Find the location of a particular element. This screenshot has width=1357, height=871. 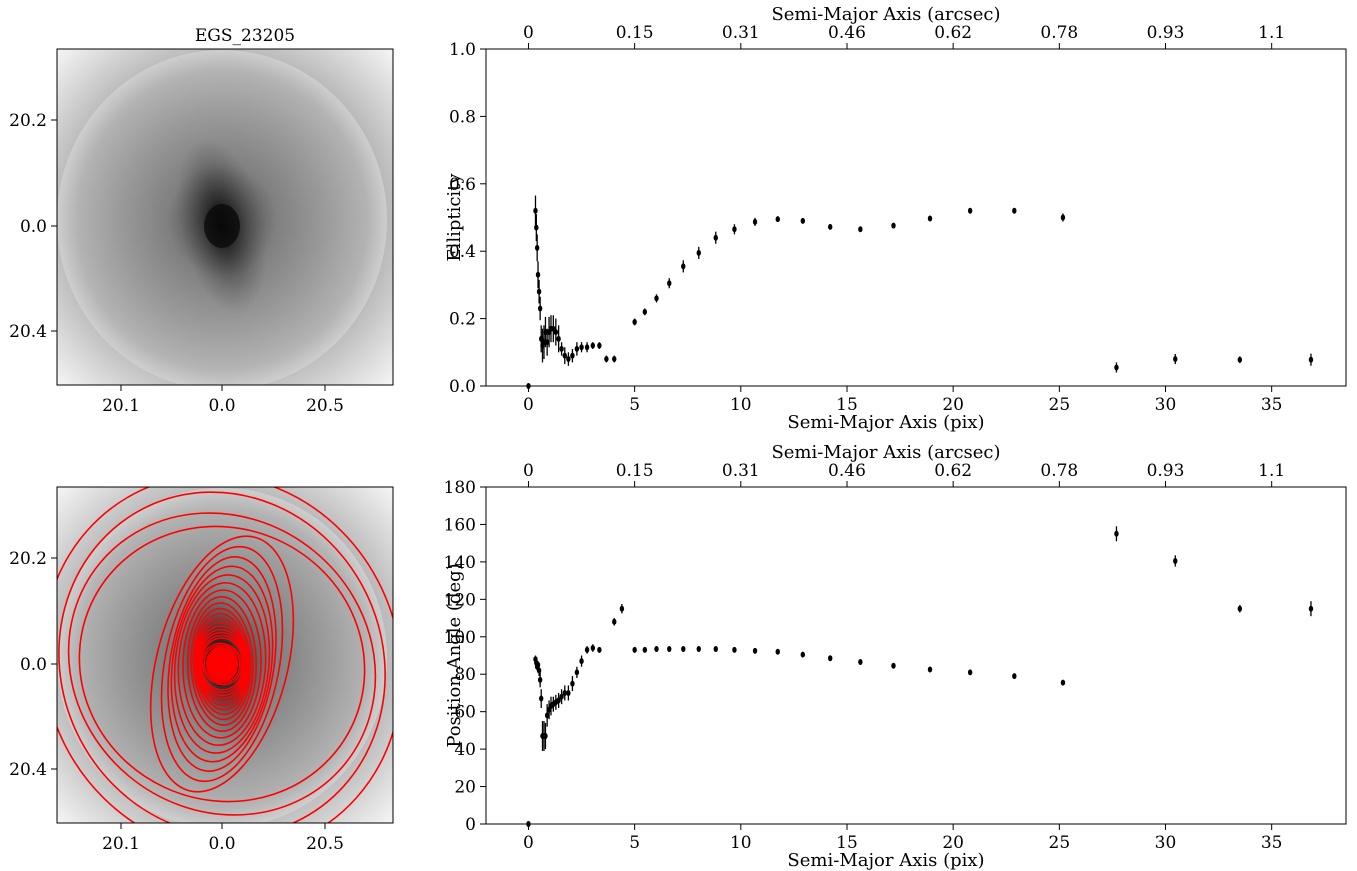

x2-tick-label: 0 is located at coordinates (528, 471).